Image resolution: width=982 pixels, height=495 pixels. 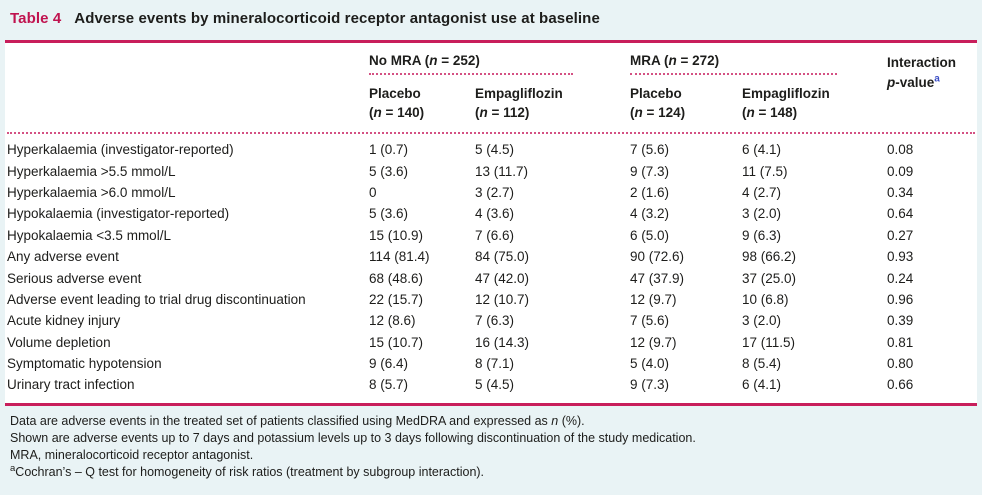 What do you see at coordinates (650, 214) in the screenshot?
I see `row-value: 4 (3.2)` at bounding box center [650, 214].